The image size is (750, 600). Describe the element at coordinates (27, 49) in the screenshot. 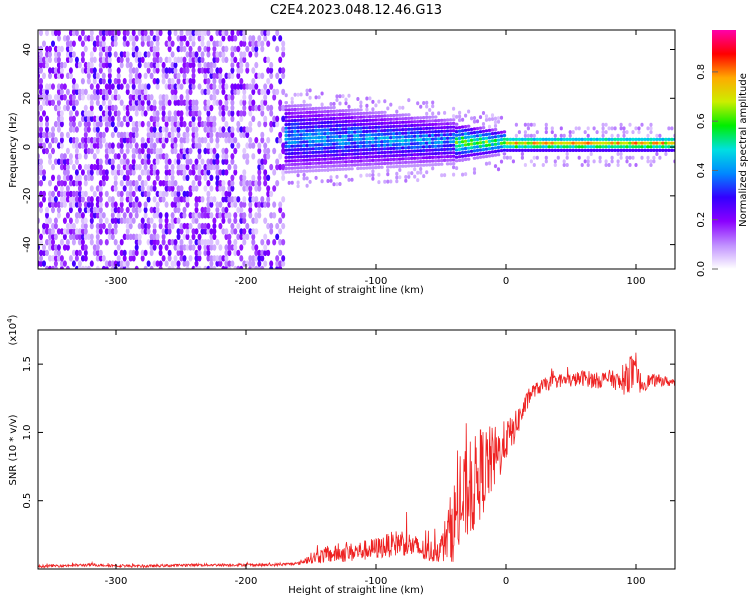

I see `spectrogram-ytick-label: 40` at that location.